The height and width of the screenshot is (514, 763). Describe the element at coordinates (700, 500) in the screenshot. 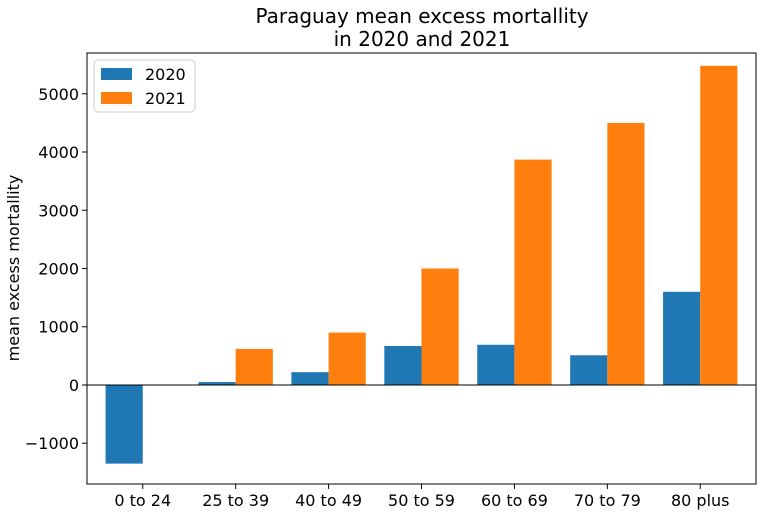

I see `x-tick-label: 80 plus` at that location.